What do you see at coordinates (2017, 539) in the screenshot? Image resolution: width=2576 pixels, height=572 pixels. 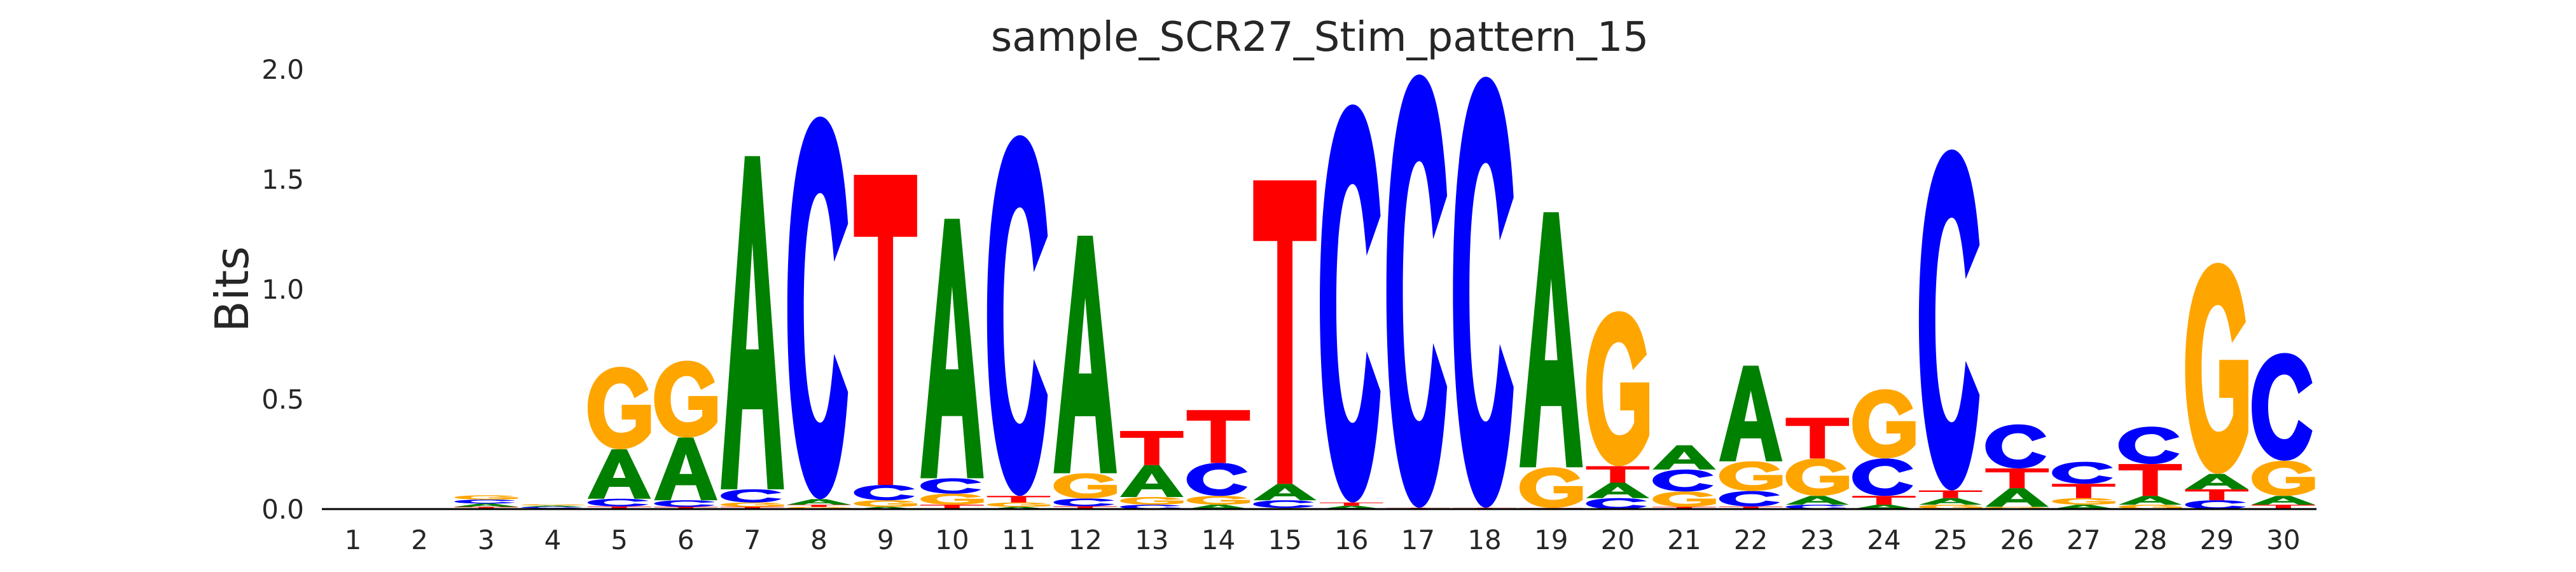 I see `x-tick-label: 26` at bounding box center [2017, 539].